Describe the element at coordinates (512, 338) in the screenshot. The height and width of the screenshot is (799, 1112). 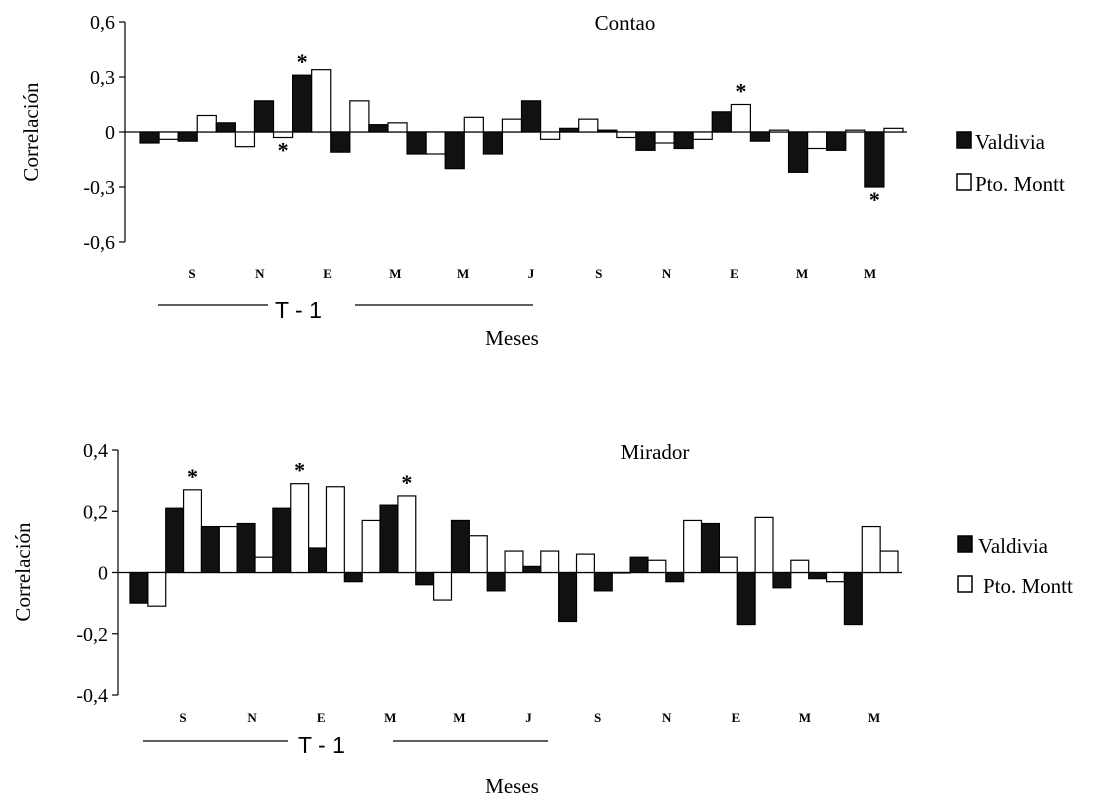
I see `x-axis-title: Meses` at that location.